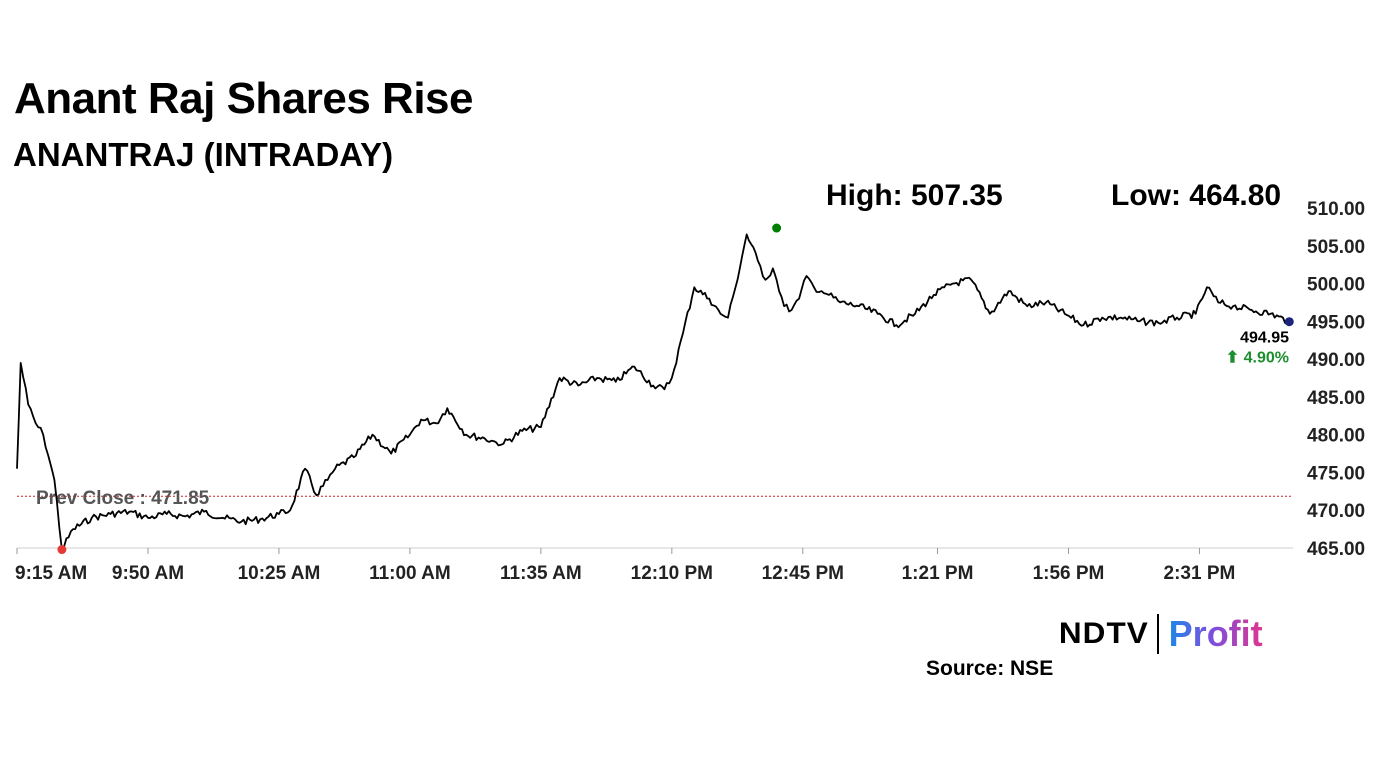 Image resolution: width=1382 pixels, height=777 pixels. What do you see at coordinates (1289, 322) in the screenshot?
I see `last-price-marker` at bounding box center [1289, 322].